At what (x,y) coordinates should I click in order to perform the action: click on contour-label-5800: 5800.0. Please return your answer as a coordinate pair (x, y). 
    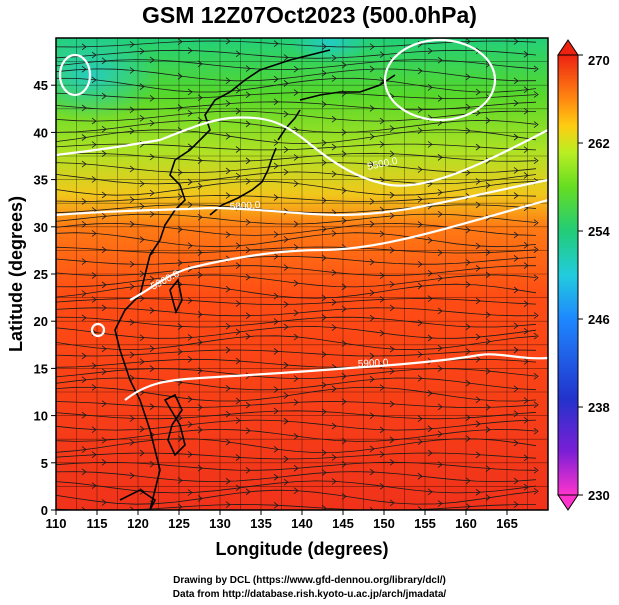
    Looking at the image, I should click on (245, 206).